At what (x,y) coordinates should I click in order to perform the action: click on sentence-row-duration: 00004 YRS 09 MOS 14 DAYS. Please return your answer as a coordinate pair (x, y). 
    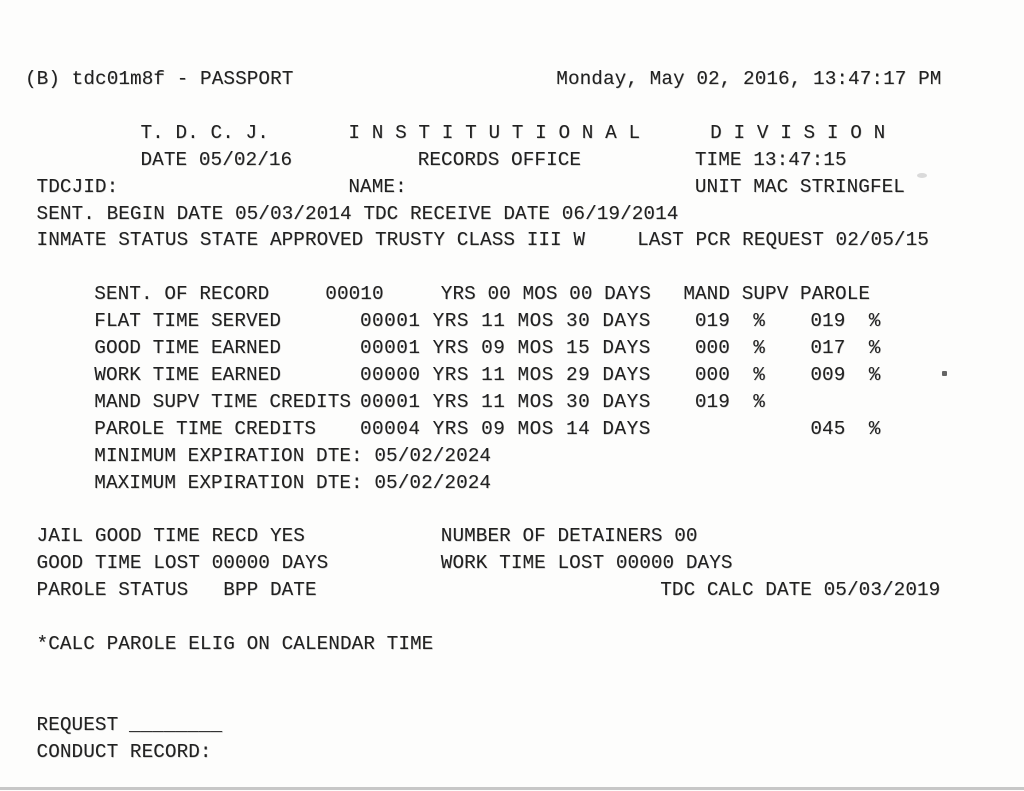
    Looking at the image, I should click on (505, 428).